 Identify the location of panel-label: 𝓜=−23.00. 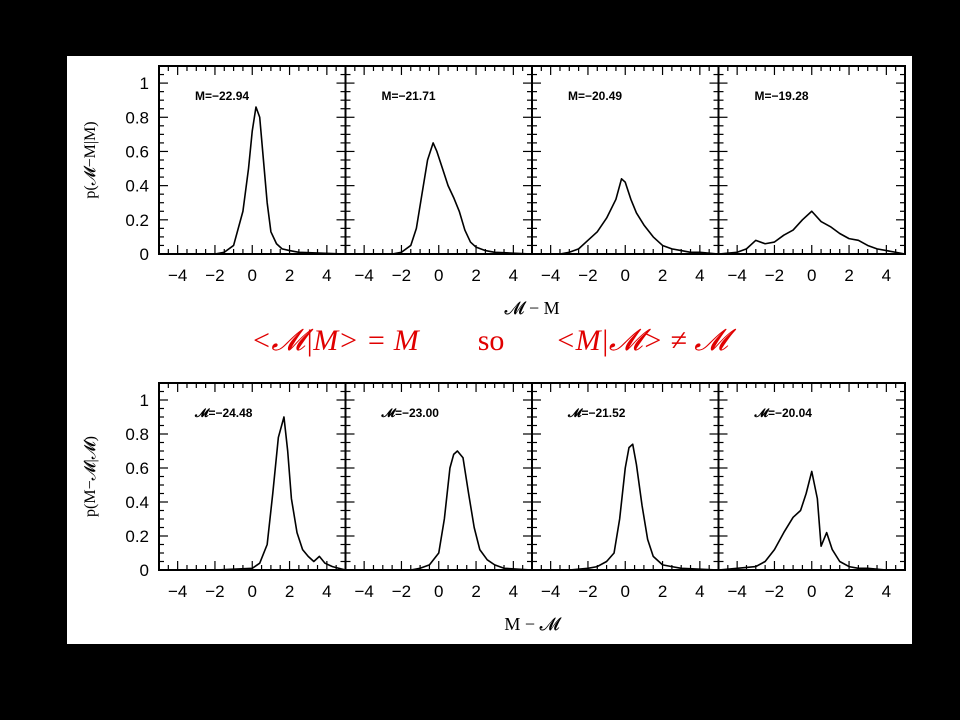
(410, 413).